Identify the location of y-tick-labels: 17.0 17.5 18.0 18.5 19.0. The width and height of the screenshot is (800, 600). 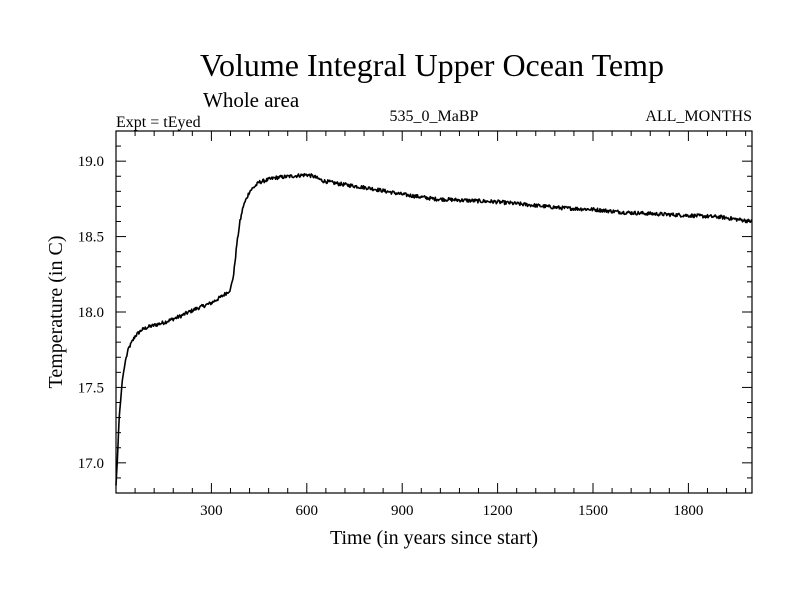
(91, 313).